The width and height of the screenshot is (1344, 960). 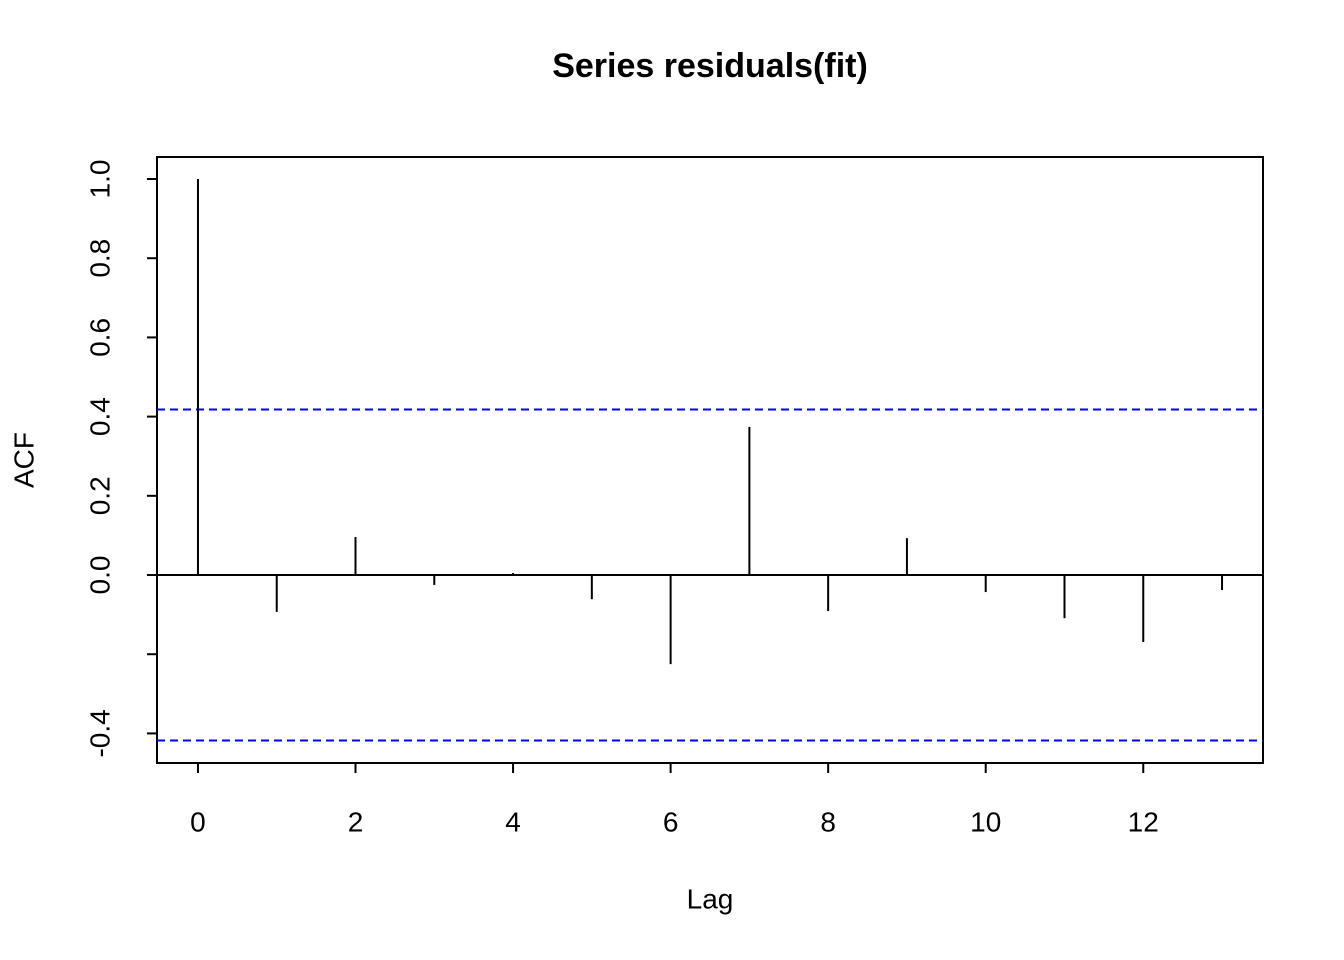 I want to click on x-axis-label: Lag, so click(x=710, y=898).